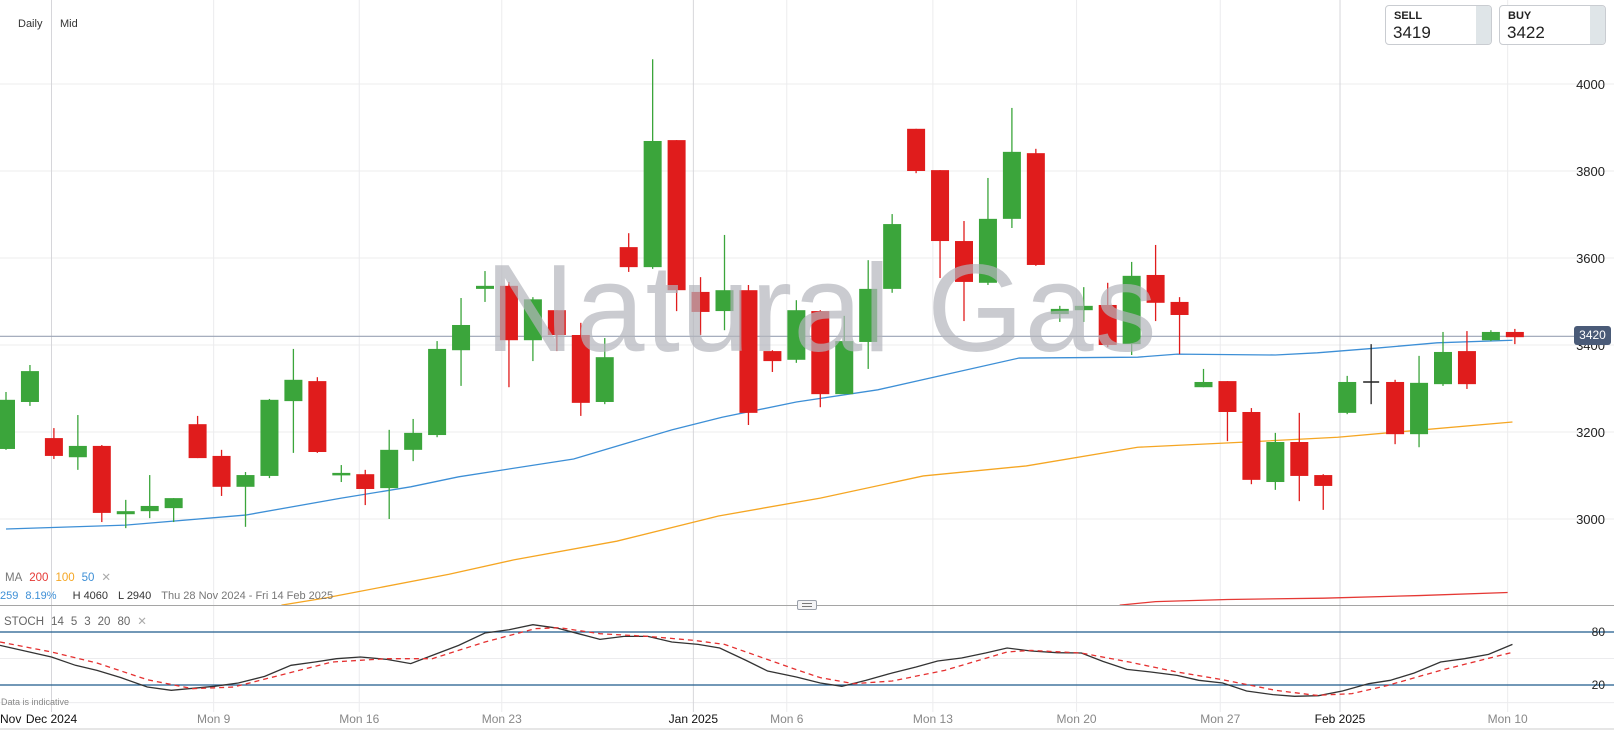  What do you see at coordinates (1438, 25) in the screenshot?
I see `sell-button: SELL 3419` at bounding box center [1438, 25].